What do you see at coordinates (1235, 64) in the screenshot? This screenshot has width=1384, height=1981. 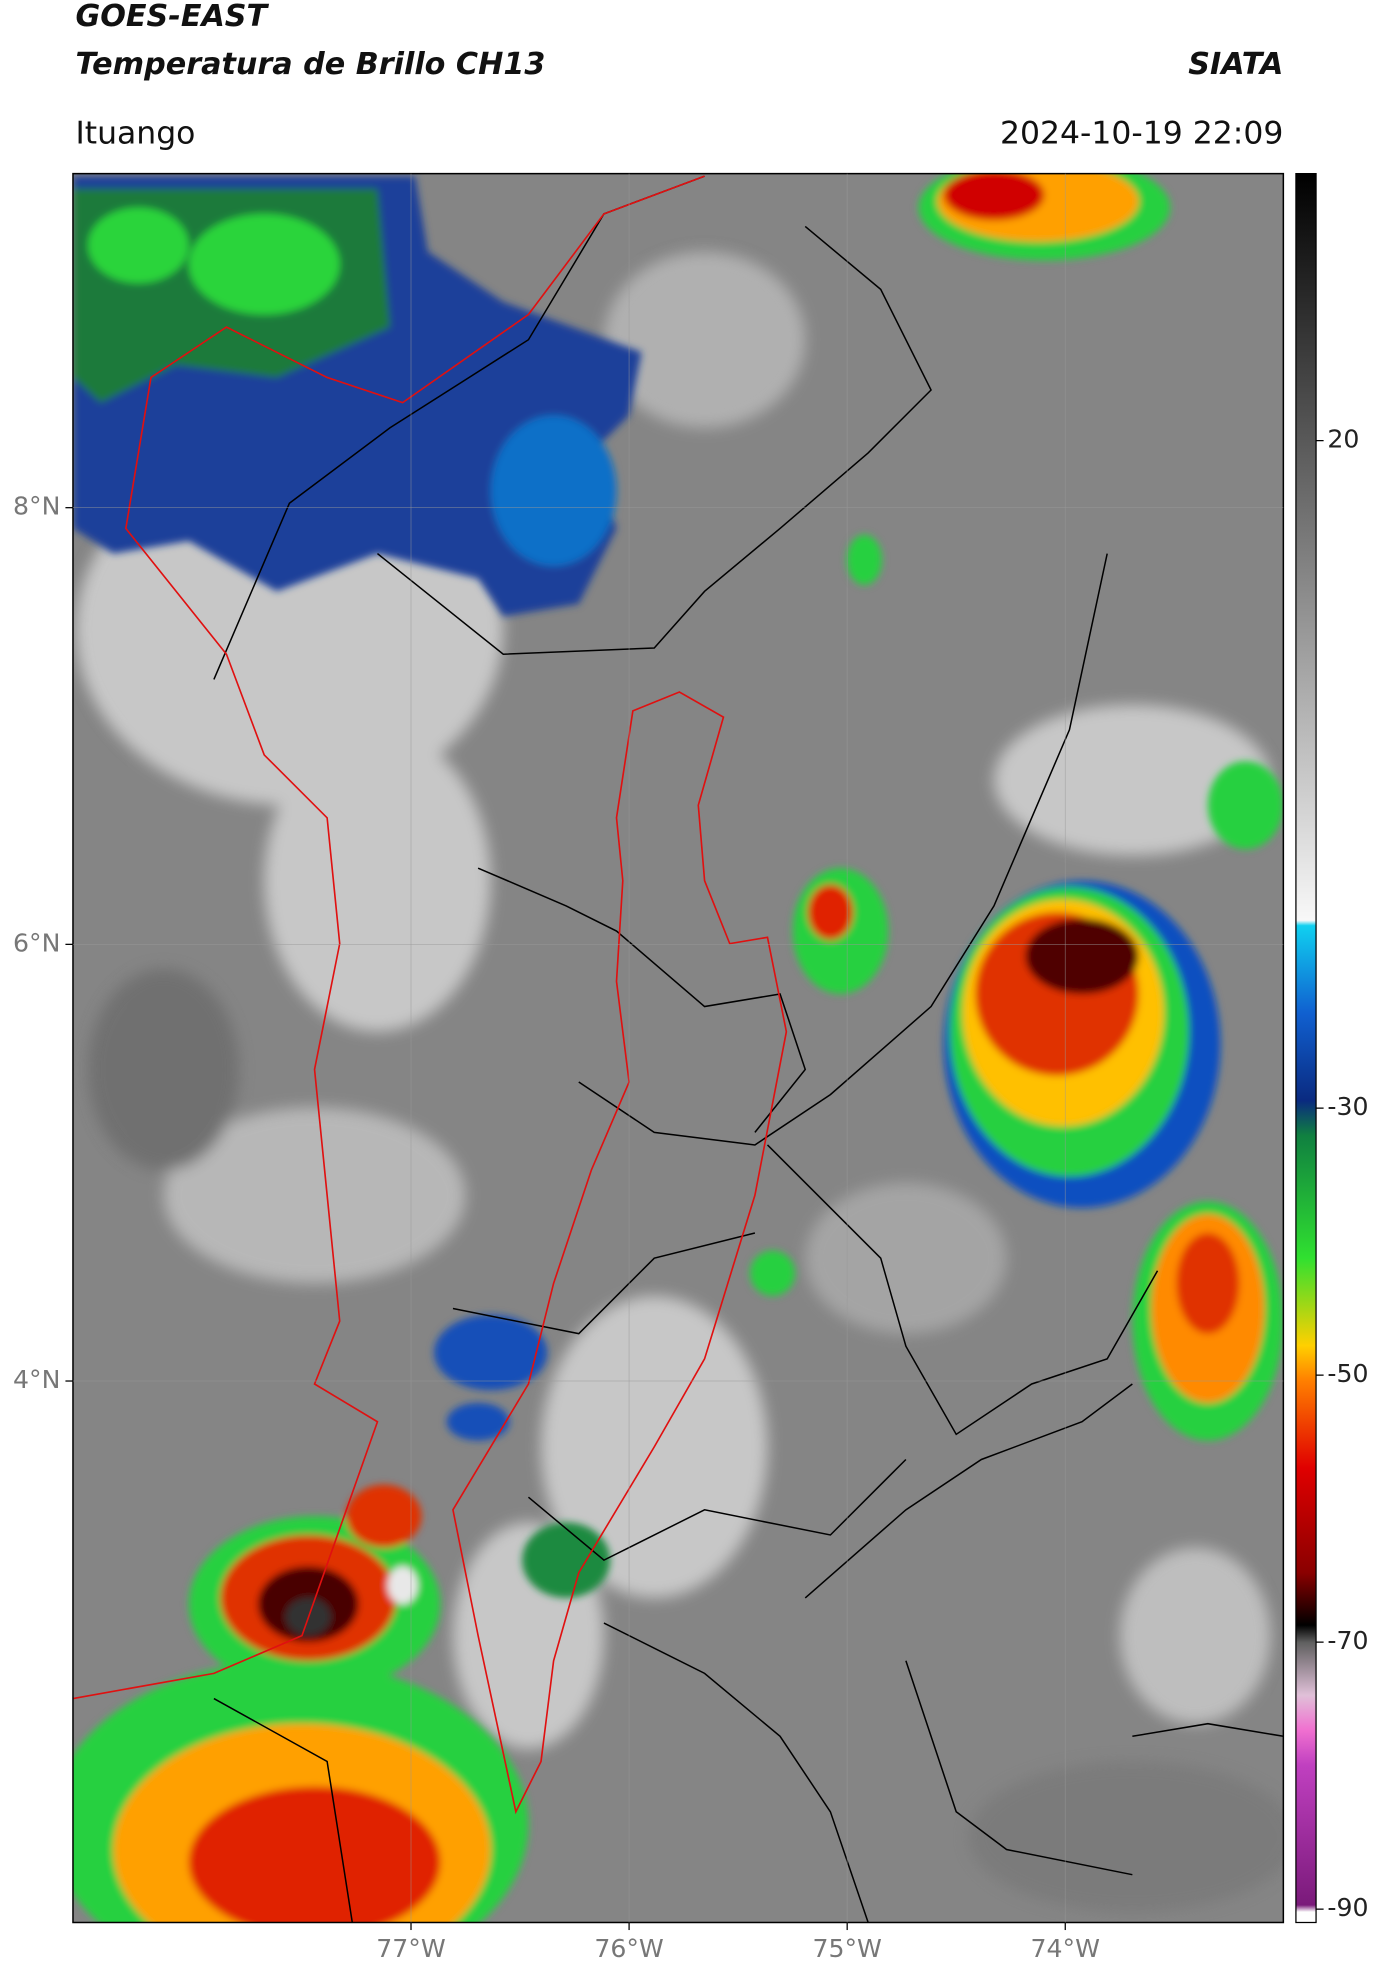 I see `source: SIATA` at bounding box center [1235, 64].